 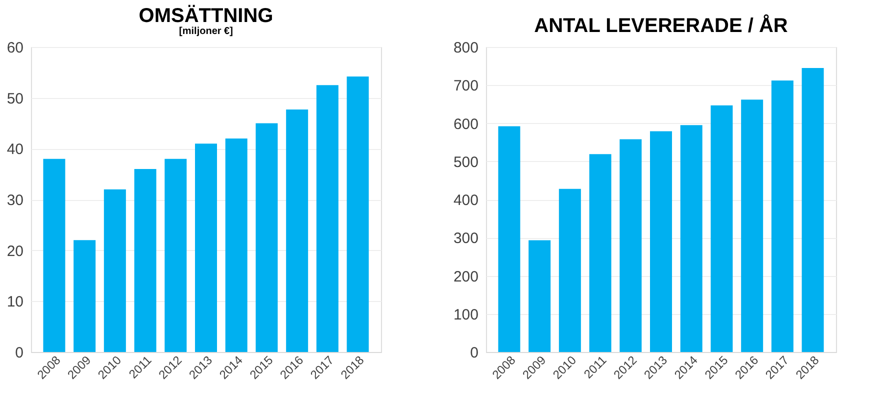 I want to click on y-tick-label: 10, so click(x=15, y=302).